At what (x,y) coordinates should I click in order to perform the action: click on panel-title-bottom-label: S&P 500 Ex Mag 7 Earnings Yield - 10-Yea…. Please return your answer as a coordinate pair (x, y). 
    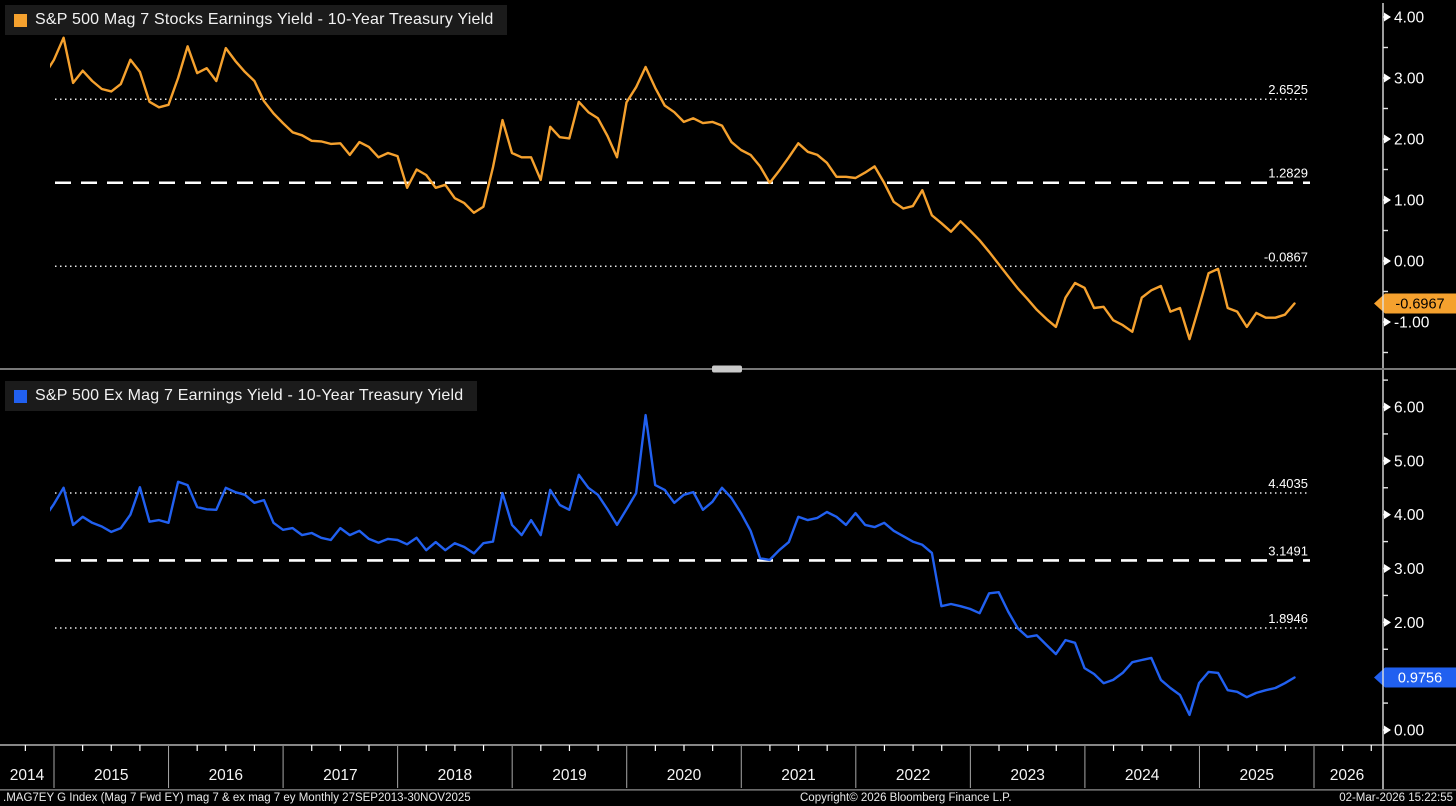
    Looking at the image, I should click on (249, 395).